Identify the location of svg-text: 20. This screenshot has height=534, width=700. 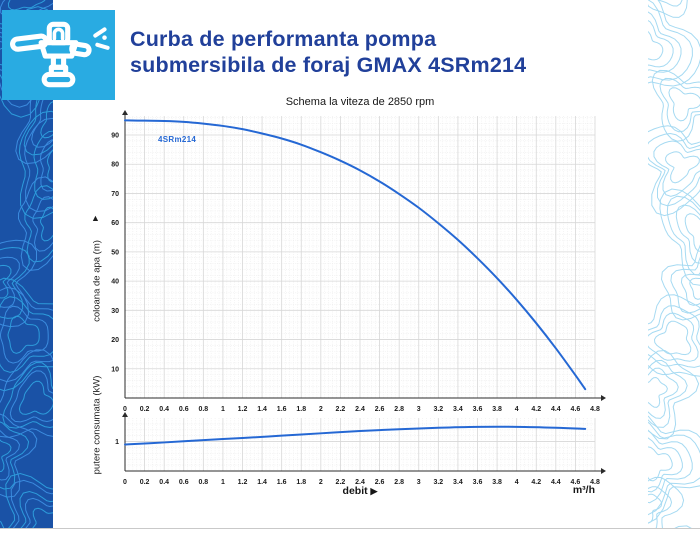
(115, 340).